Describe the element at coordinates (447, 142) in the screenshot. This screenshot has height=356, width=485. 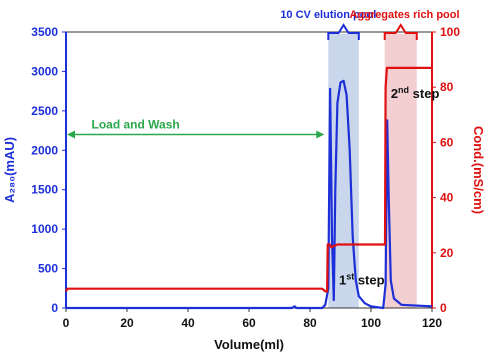
I see `y-right-tick-label: 60` at that location.